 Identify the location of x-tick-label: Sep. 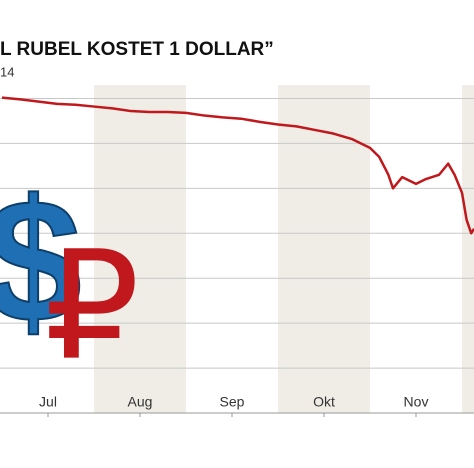
(232, 402).